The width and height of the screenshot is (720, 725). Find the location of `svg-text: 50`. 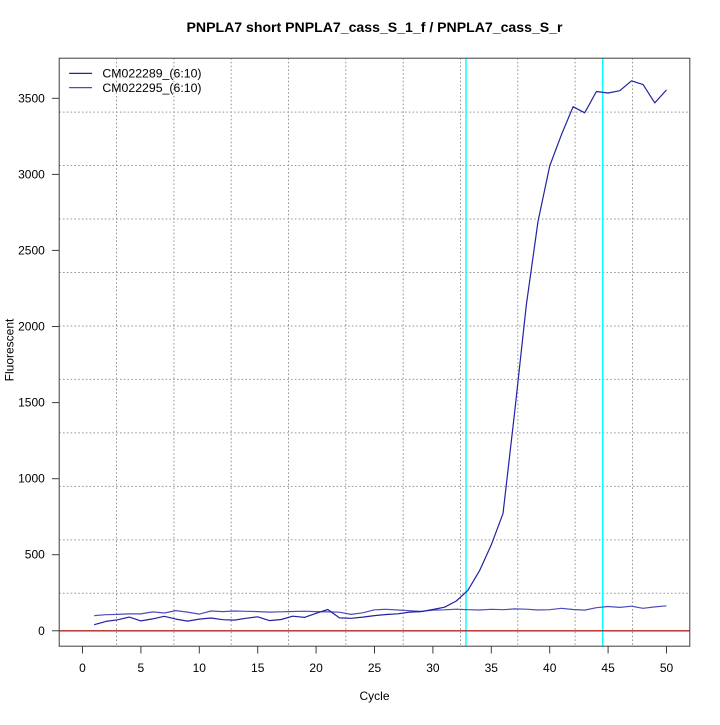

svg-text: 50 is located at coordinates (667, 668).